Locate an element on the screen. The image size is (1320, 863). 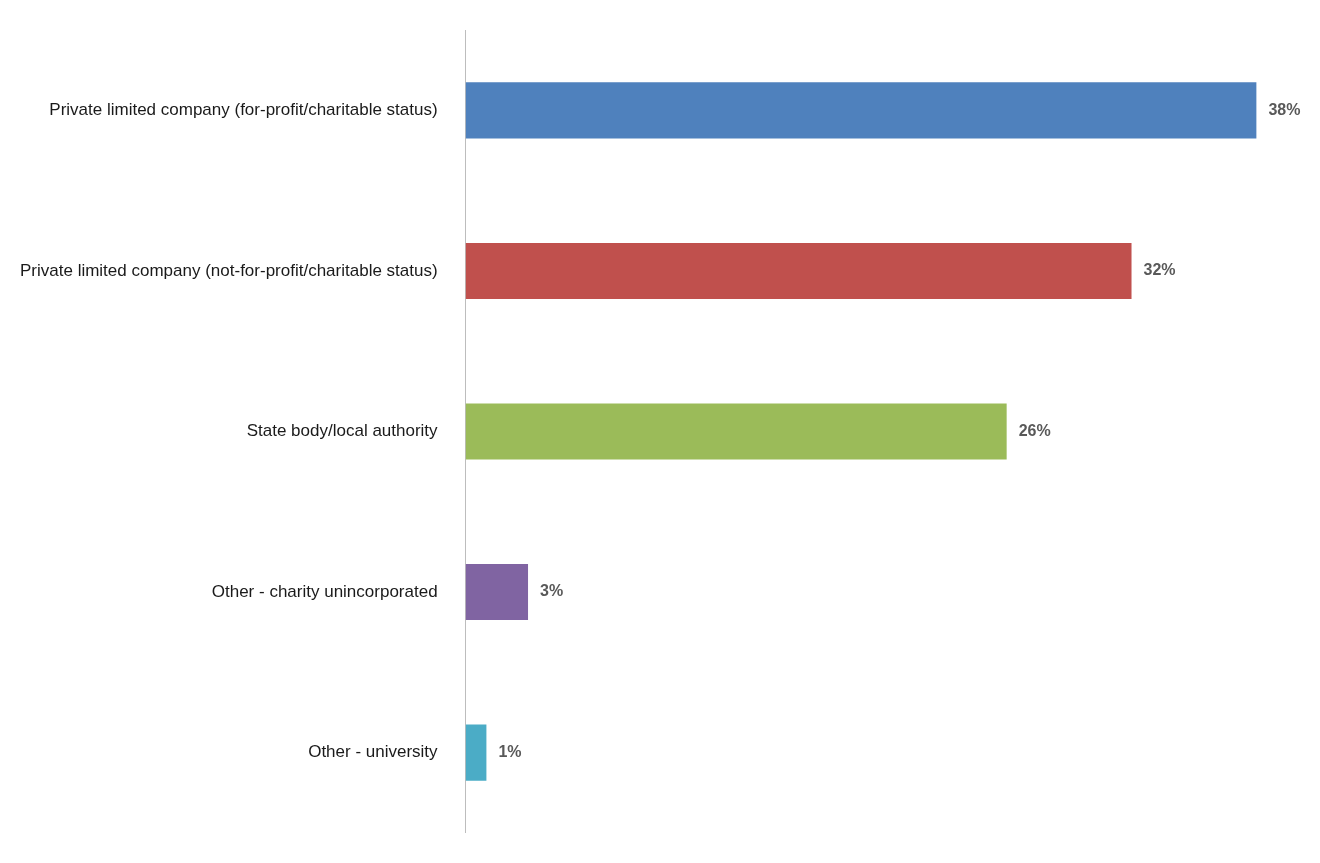
data-label: 38% is located at coordinates (1284, 109).